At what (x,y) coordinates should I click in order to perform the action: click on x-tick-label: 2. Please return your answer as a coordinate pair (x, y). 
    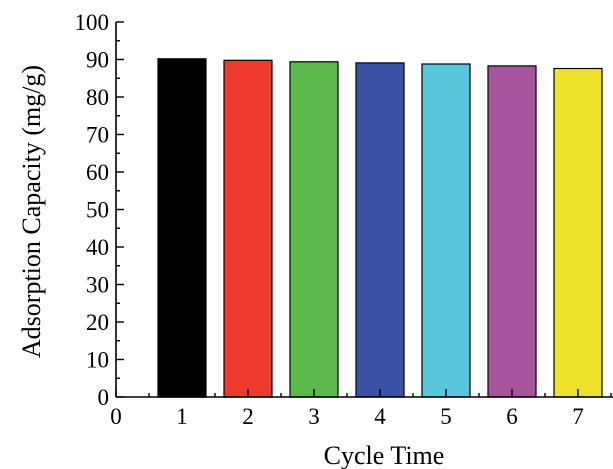
    Looking at the image, I should click on (248, 416).